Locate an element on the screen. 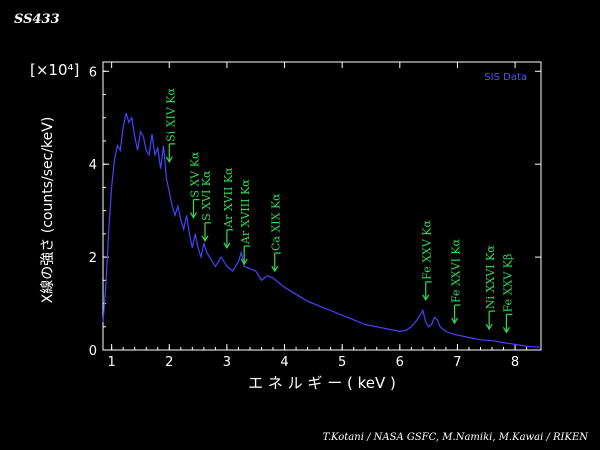 The image size is (600, 450). y-tick-label: 4 is located at coordinates (93, 165).